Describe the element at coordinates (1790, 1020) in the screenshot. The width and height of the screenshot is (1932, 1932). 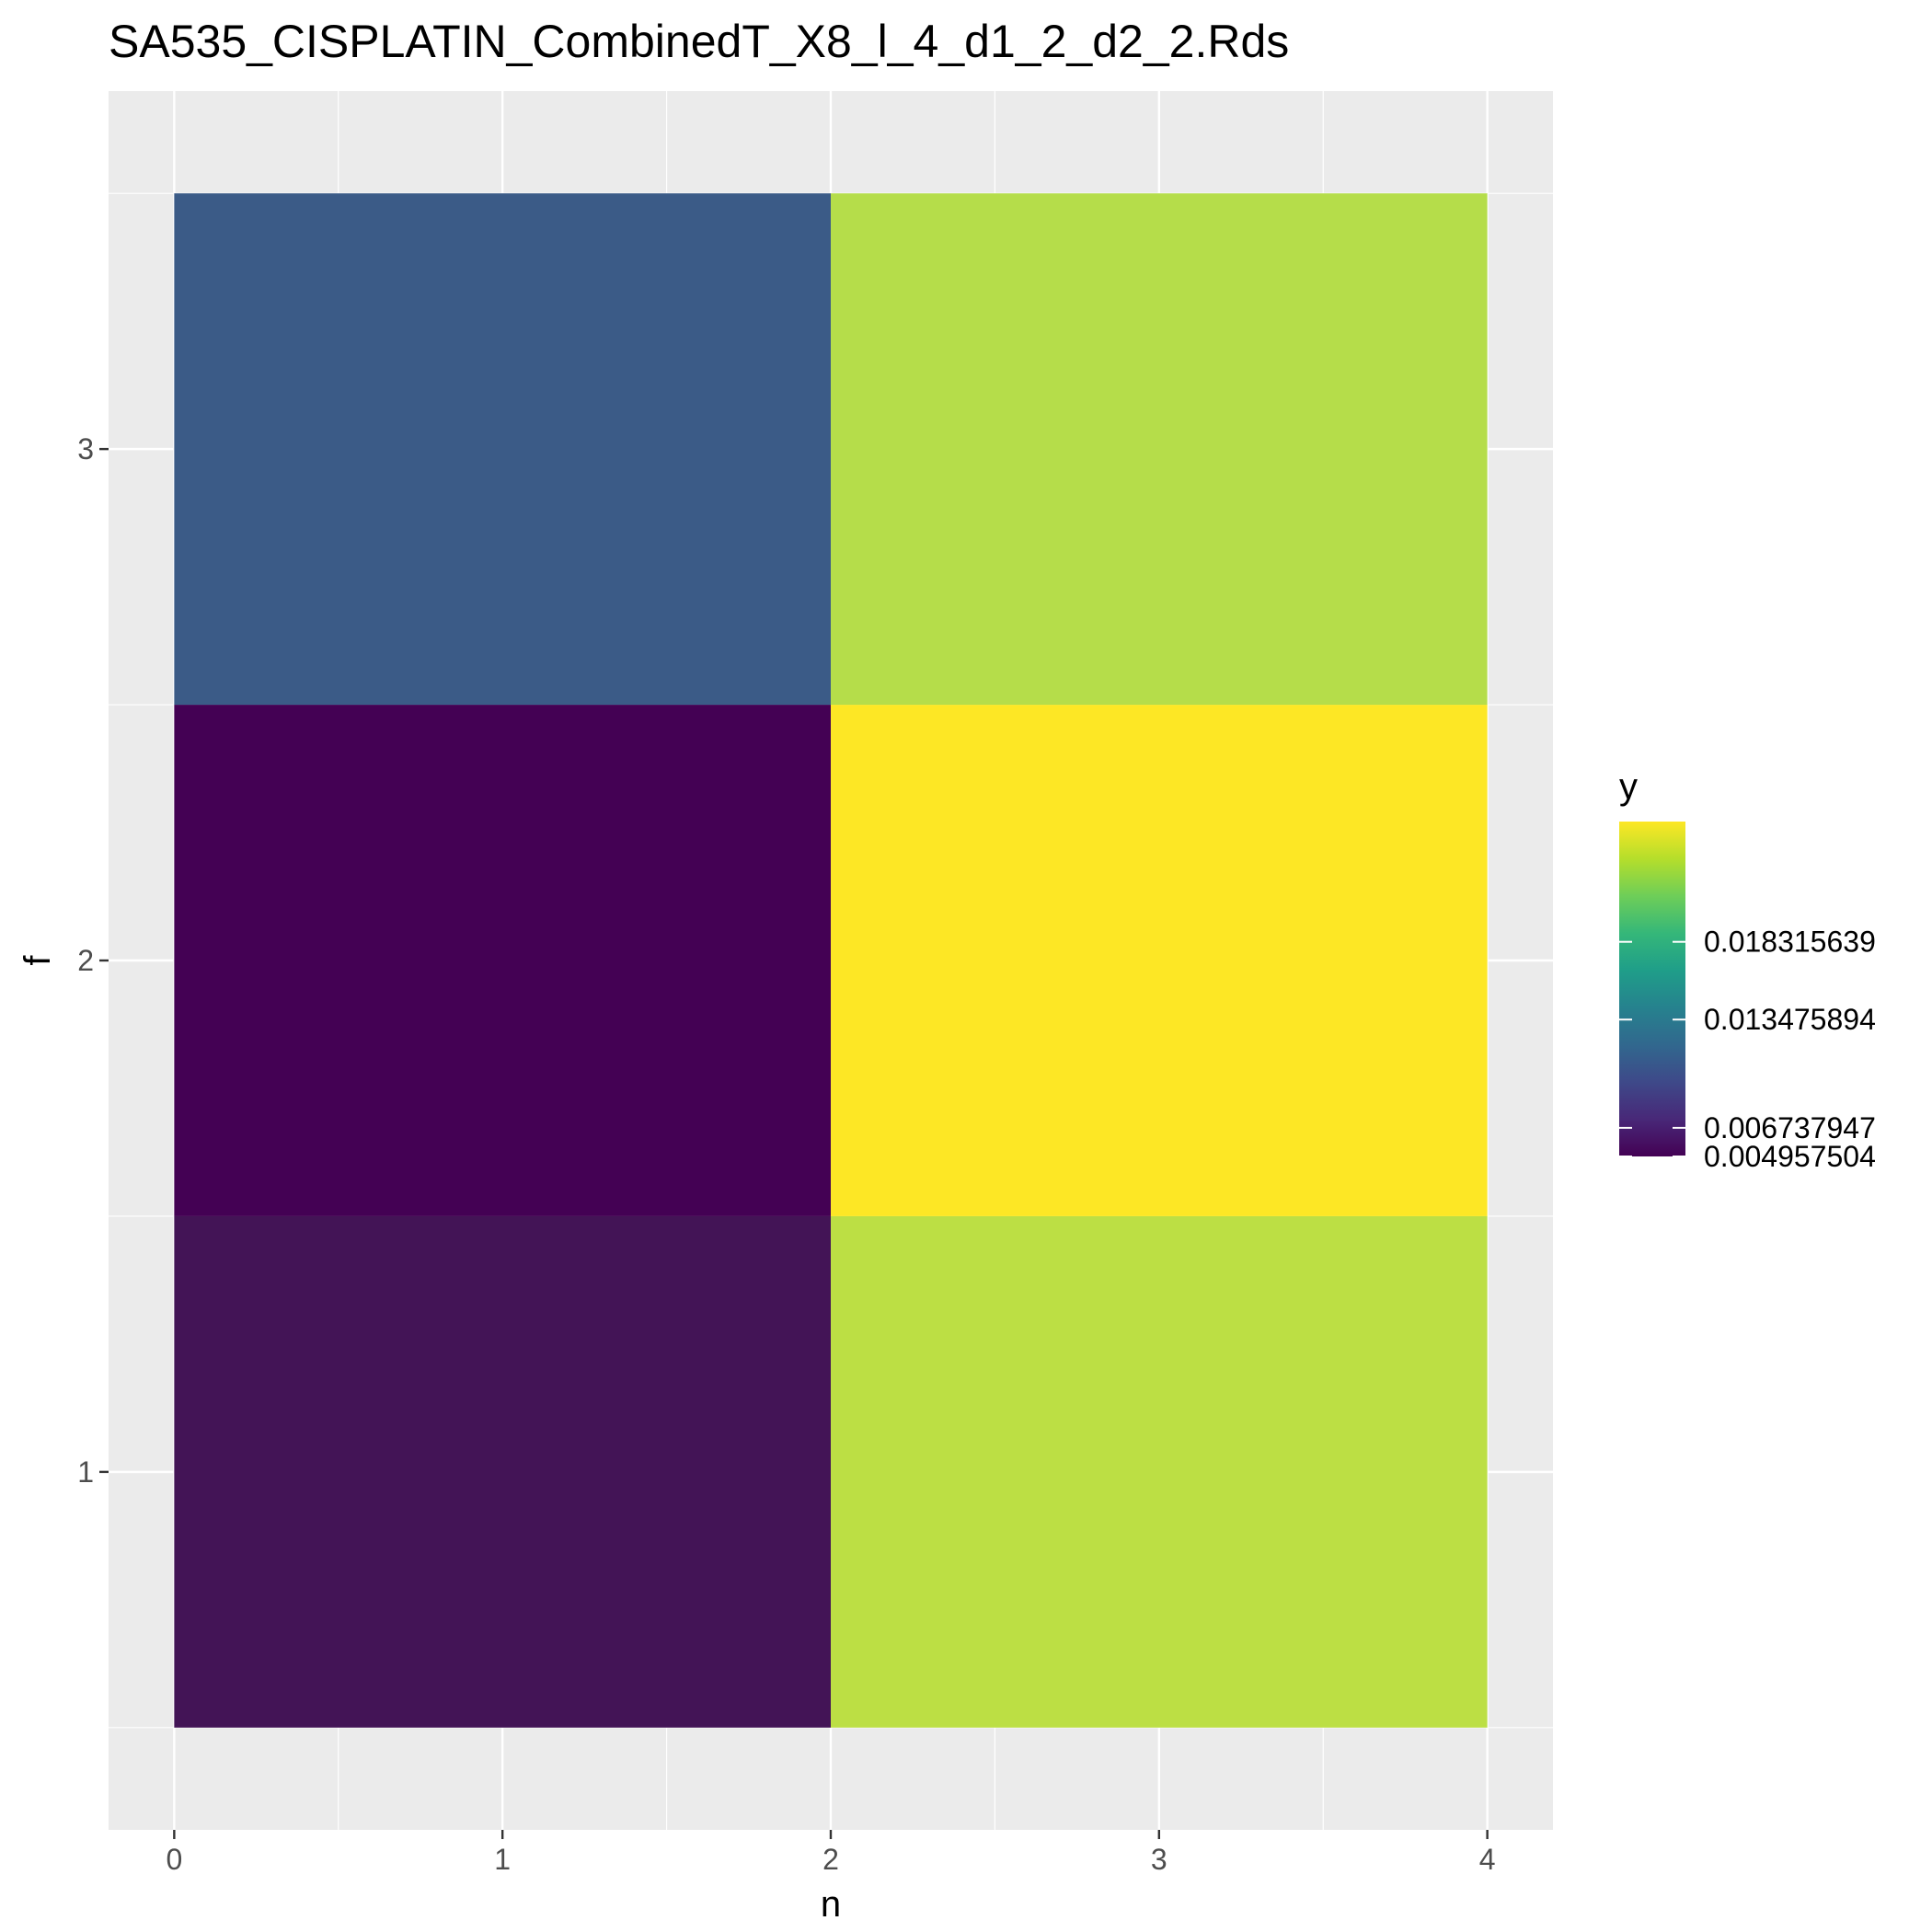
I see `legend-label-2: 0.013475894` at that location.